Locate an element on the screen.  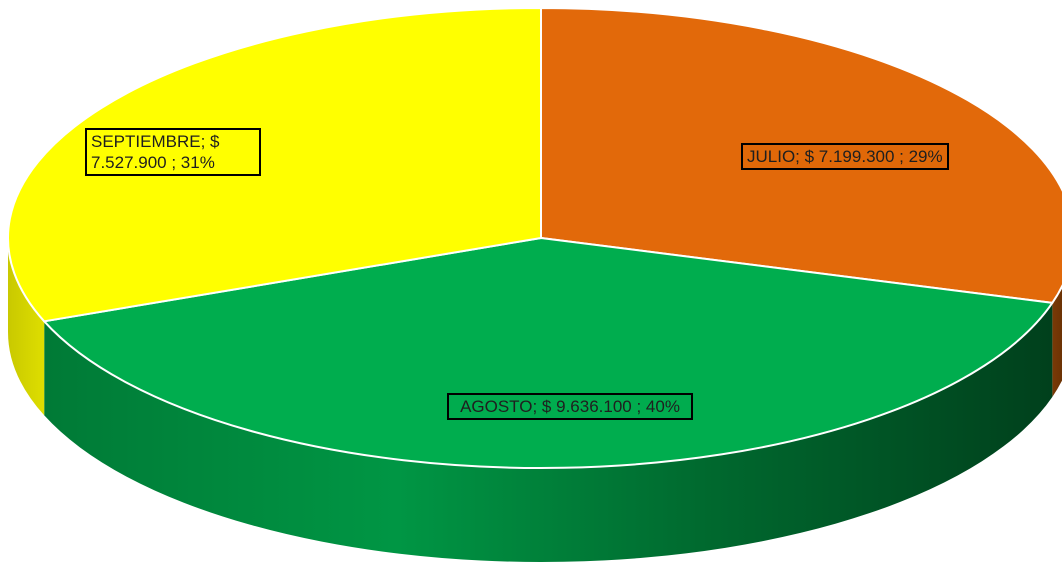
data-label-agosto: AGOSTO; $ 9.636.100 ; 40% is located at coordinates (570, 406).